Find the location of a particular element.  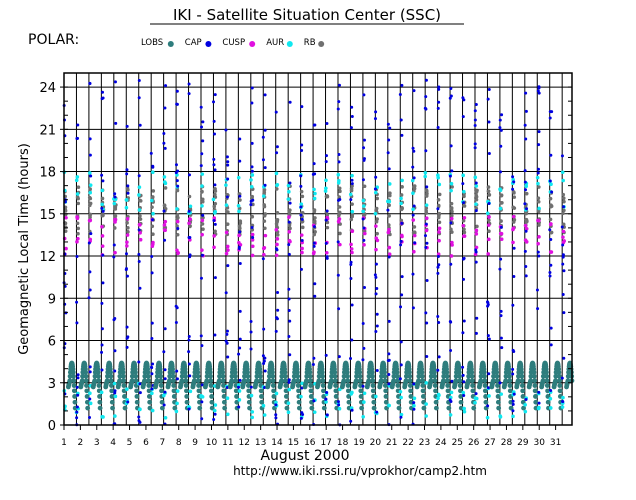

y-tick-label: 24 is located at coordinates (47, 88).